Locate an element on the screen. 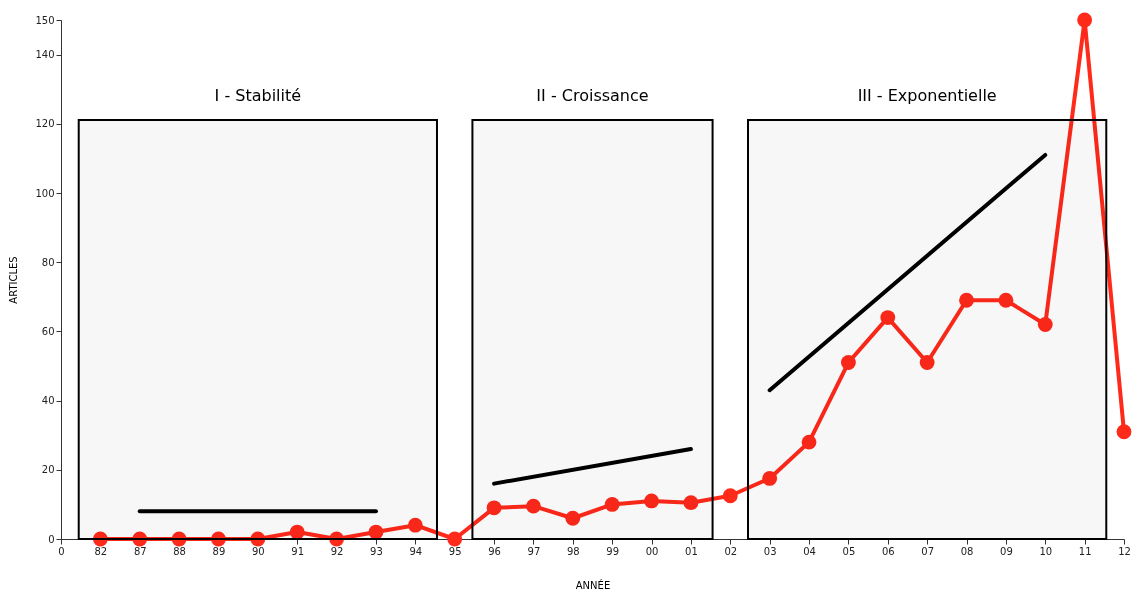 The image size is (1146, 598). y-tick-label: 40 is located at coordinates (48, 401).